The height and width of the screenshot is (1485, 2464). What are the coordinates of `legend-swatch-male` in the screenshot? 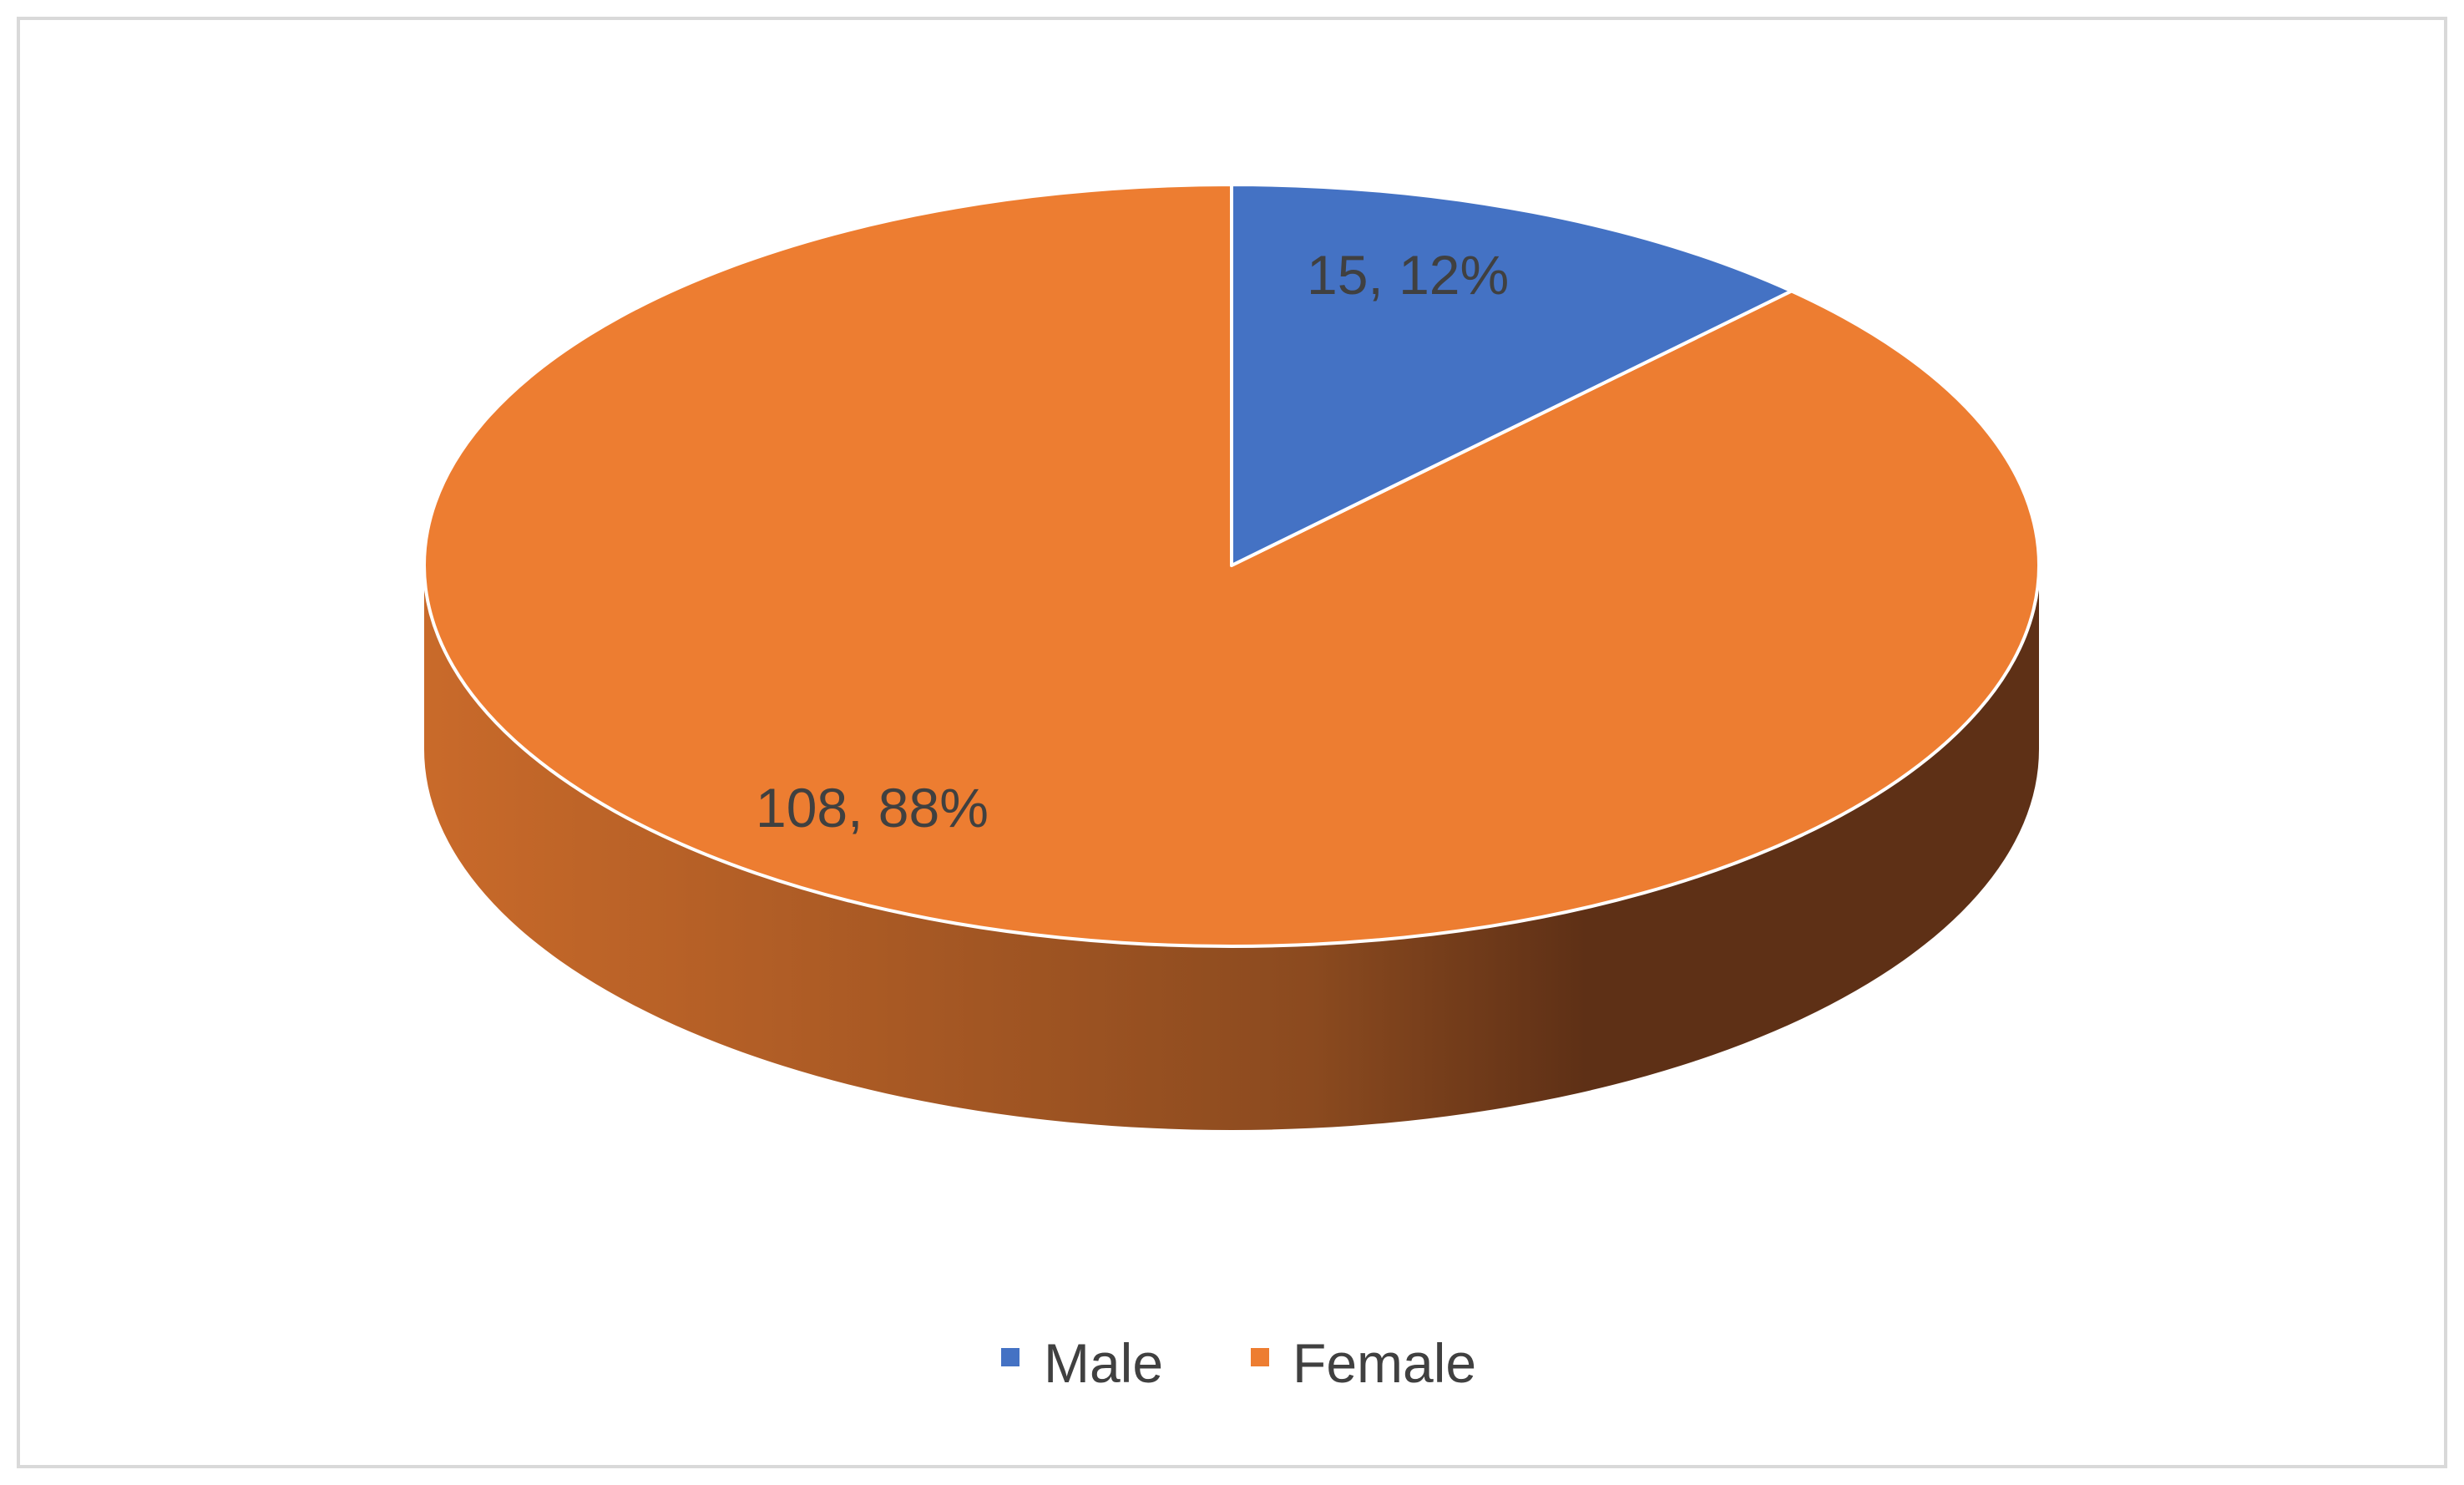 It's located at (1010, 1357).